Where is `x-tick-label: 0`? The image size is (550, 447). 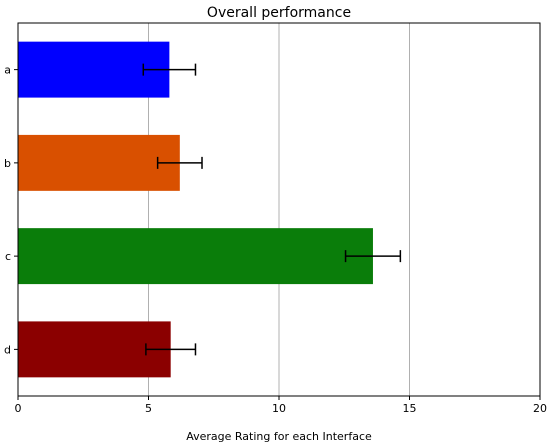 x-tick-label: 0 is located at coordinates (18, 408).